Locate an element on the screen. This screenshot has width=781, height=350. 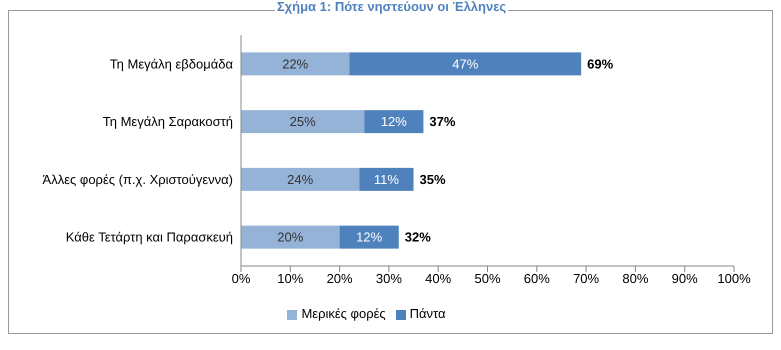
data-label: 22% is located at coordinates (295, 64).